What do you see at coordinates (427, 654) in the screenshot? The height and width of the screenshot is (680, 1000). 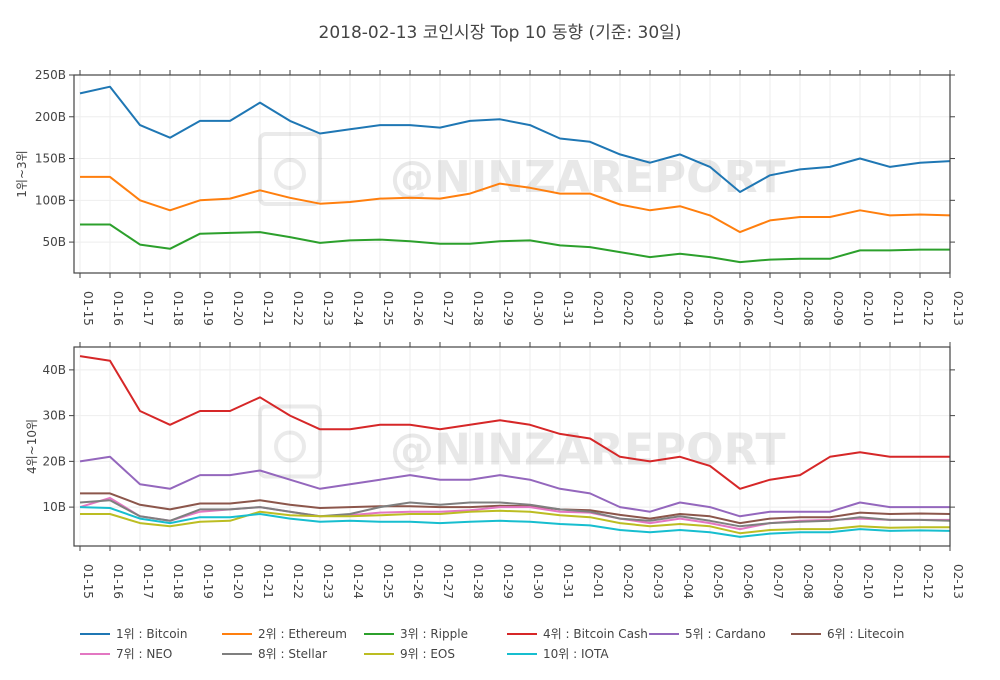 I see `legend-label: 9위 : EOS` at bounding box center [427, 654].